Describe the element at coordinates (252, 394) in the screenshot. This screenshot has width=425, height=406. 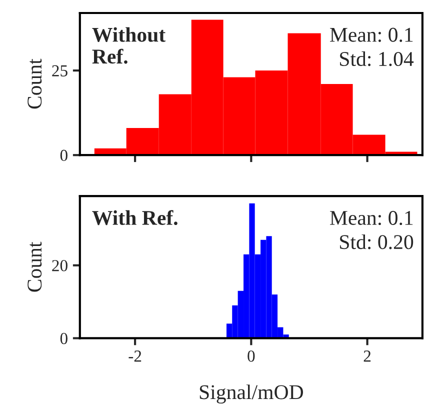
I see `x-axis-title: Signal/mOD` at that location.